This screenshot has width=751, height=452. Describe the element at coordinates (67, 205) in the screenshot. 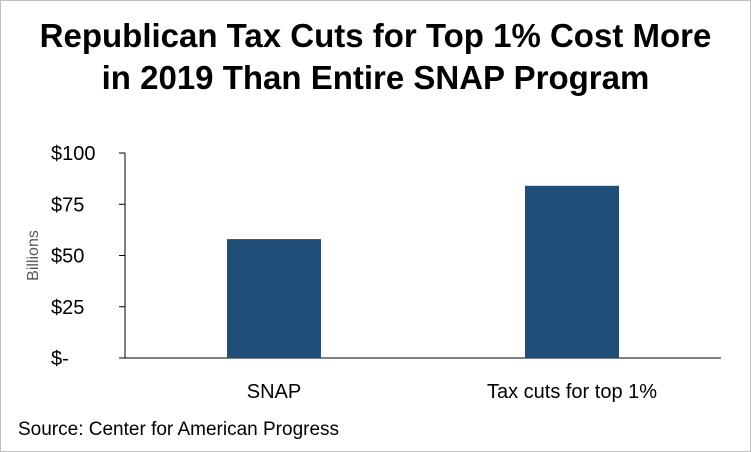

I see `y-tick-label: $75` at that location.